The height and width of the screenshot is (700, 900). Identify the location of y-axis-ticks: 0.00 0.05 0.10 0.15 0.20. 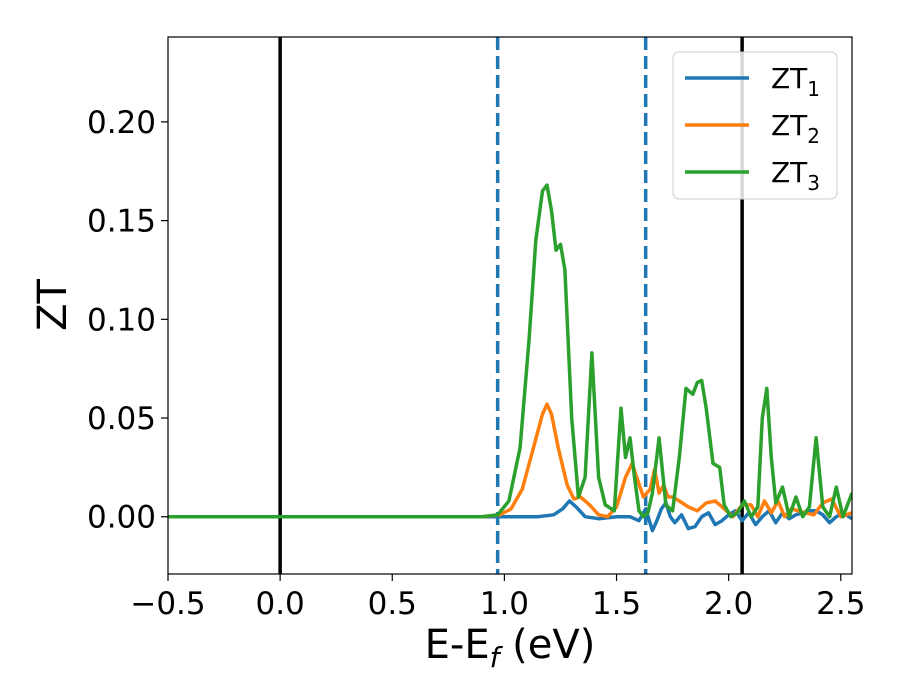
(127, 320).